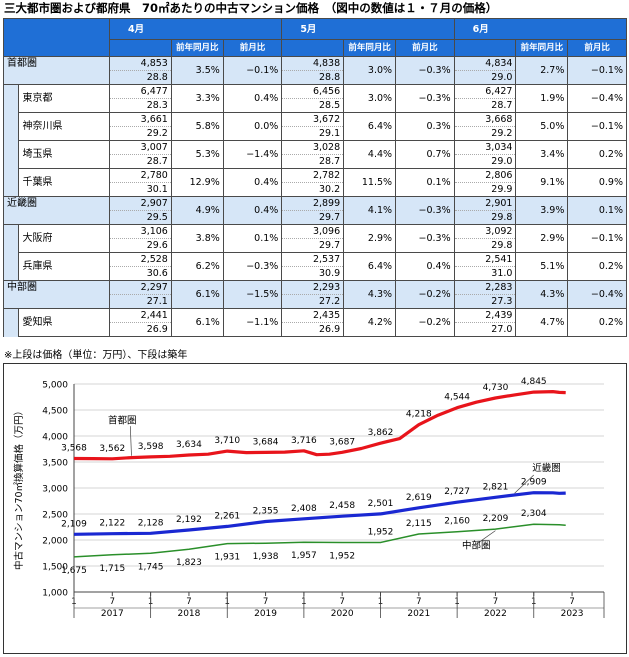  I want to click on month-header: 6月, so click(540, 29).